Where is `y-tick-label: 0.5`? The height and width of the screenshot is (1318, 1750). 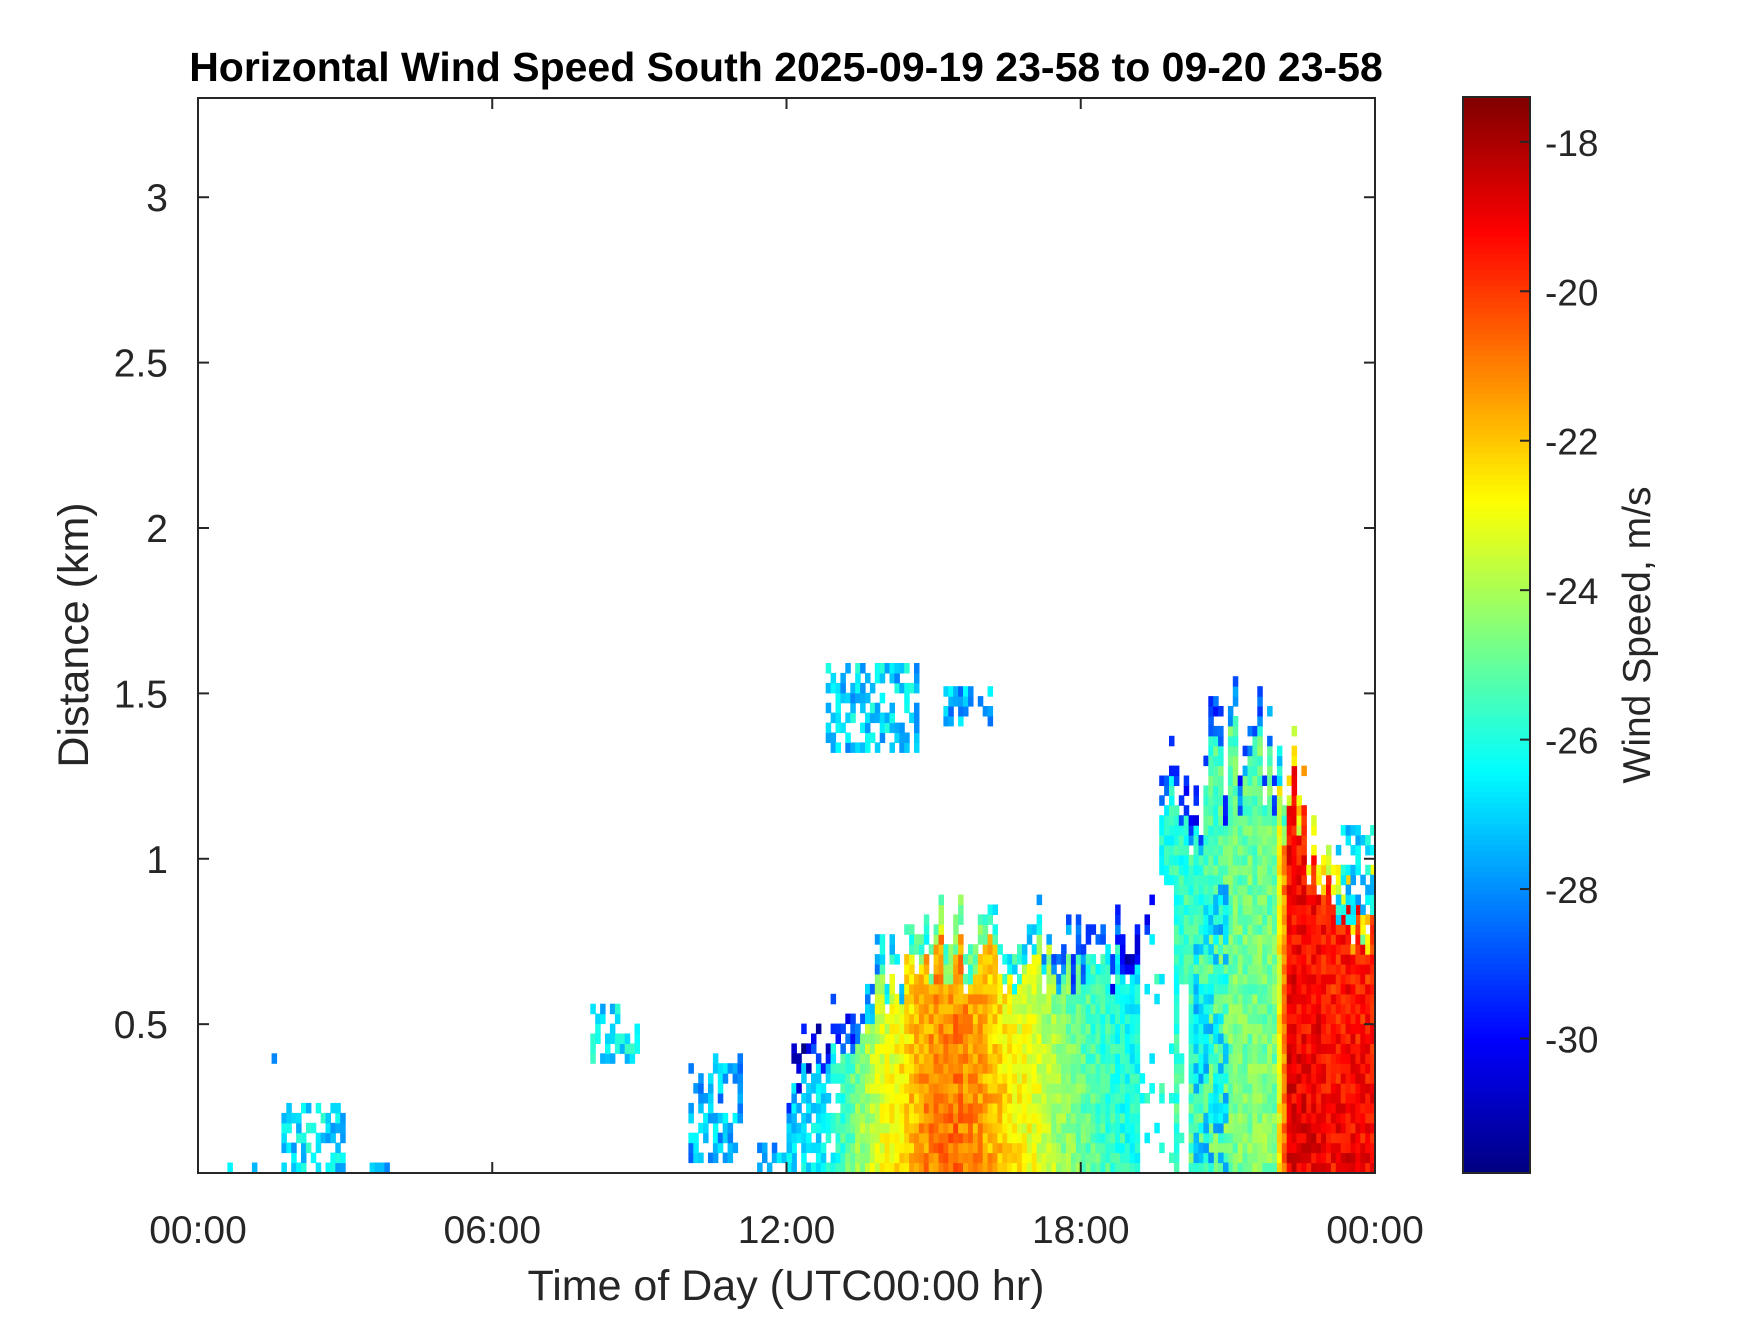
y-tick-label: 0.5 is located at coordinates (141, 1025).